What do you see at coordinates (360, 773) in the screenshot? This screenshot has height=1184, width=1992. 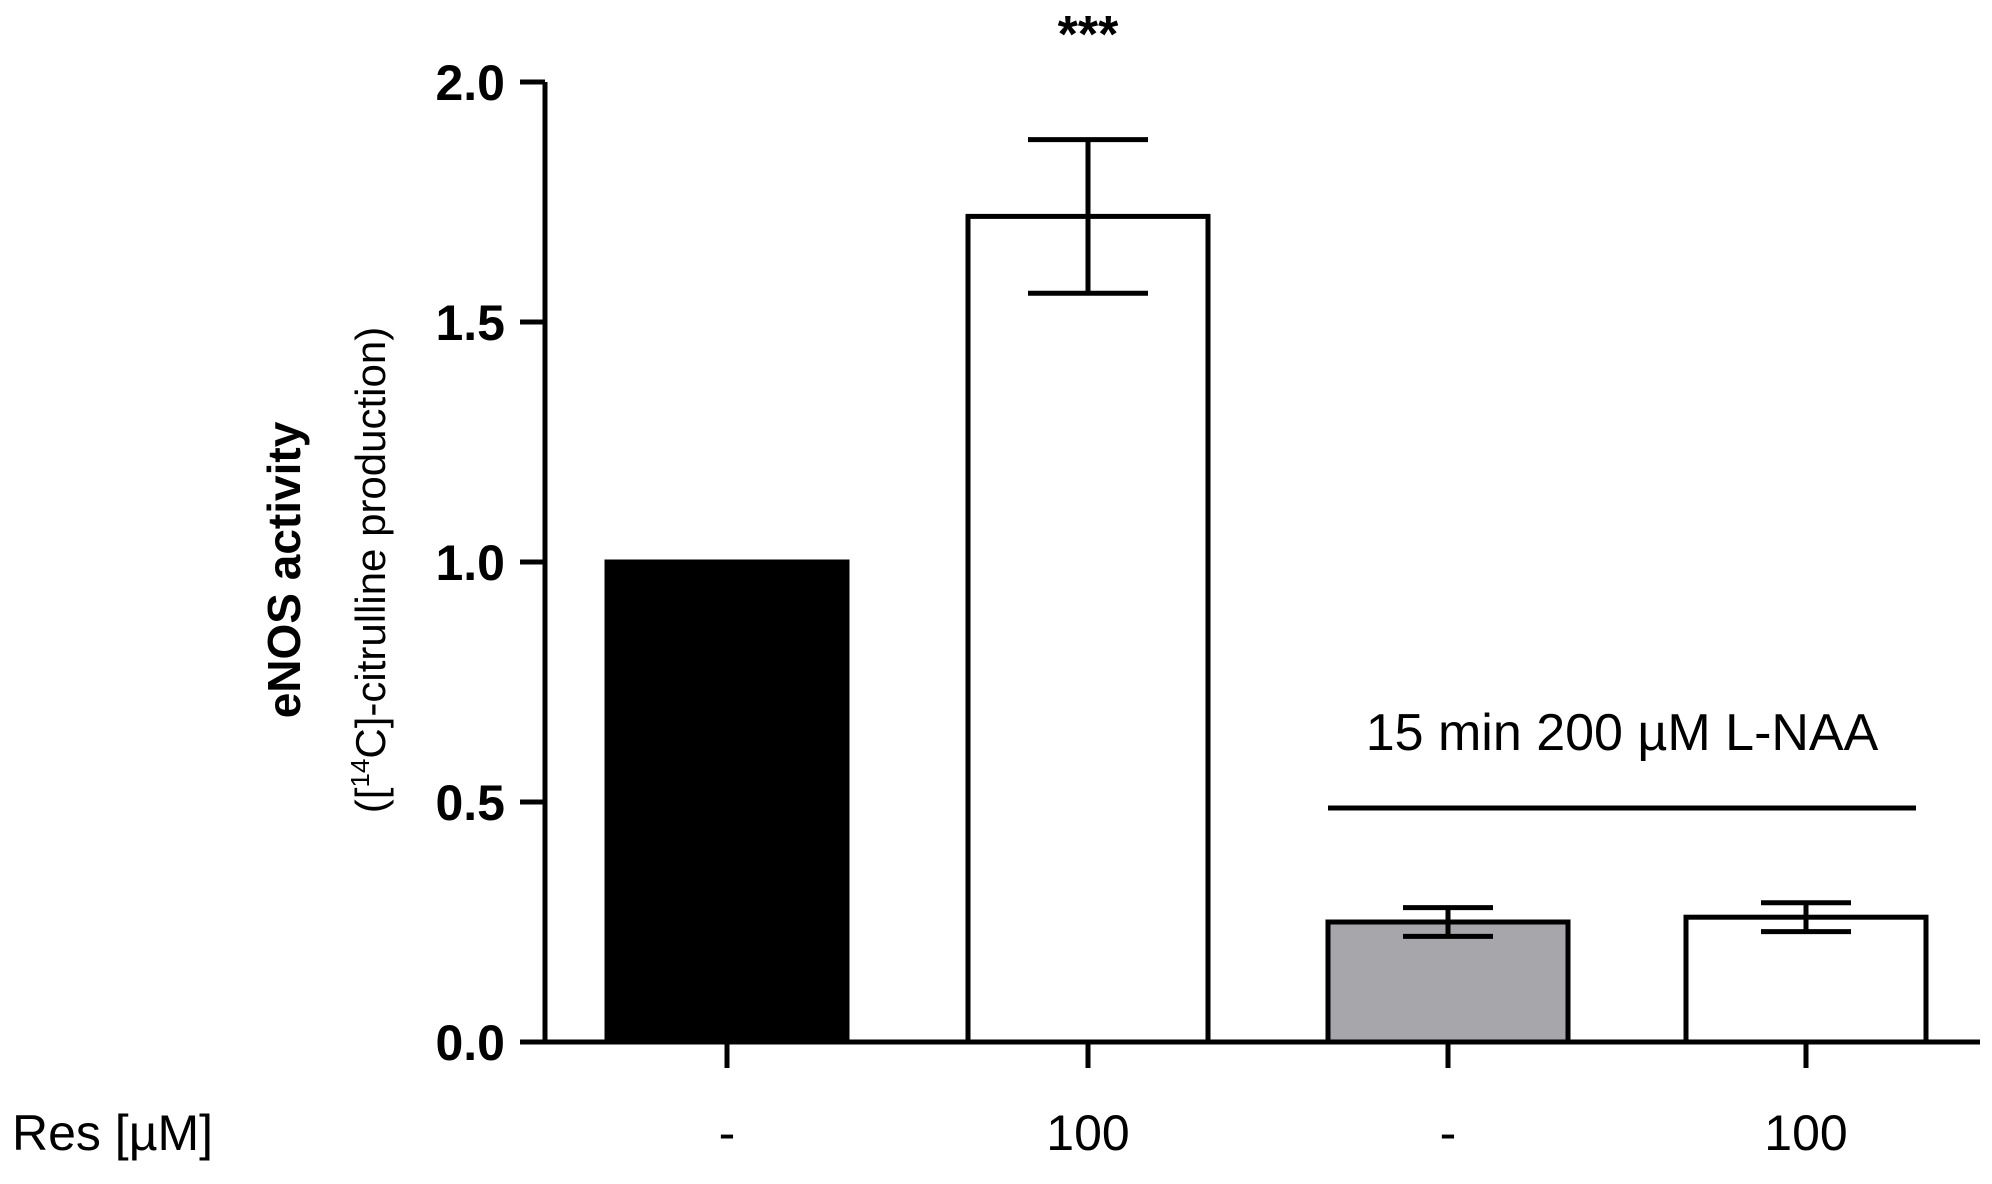 I see `y-axis-subtitle-superscript: 14` at bounding box center [360, 773].